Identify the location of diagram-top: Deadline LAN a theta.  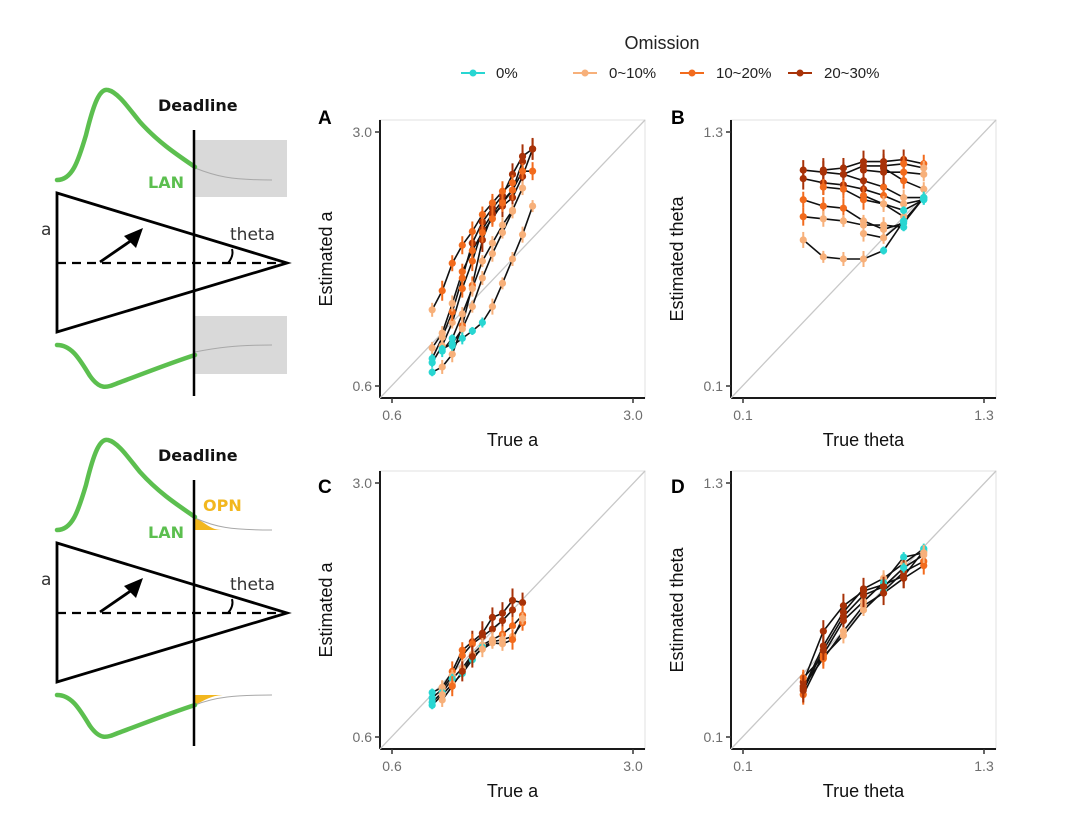
(166, 241).